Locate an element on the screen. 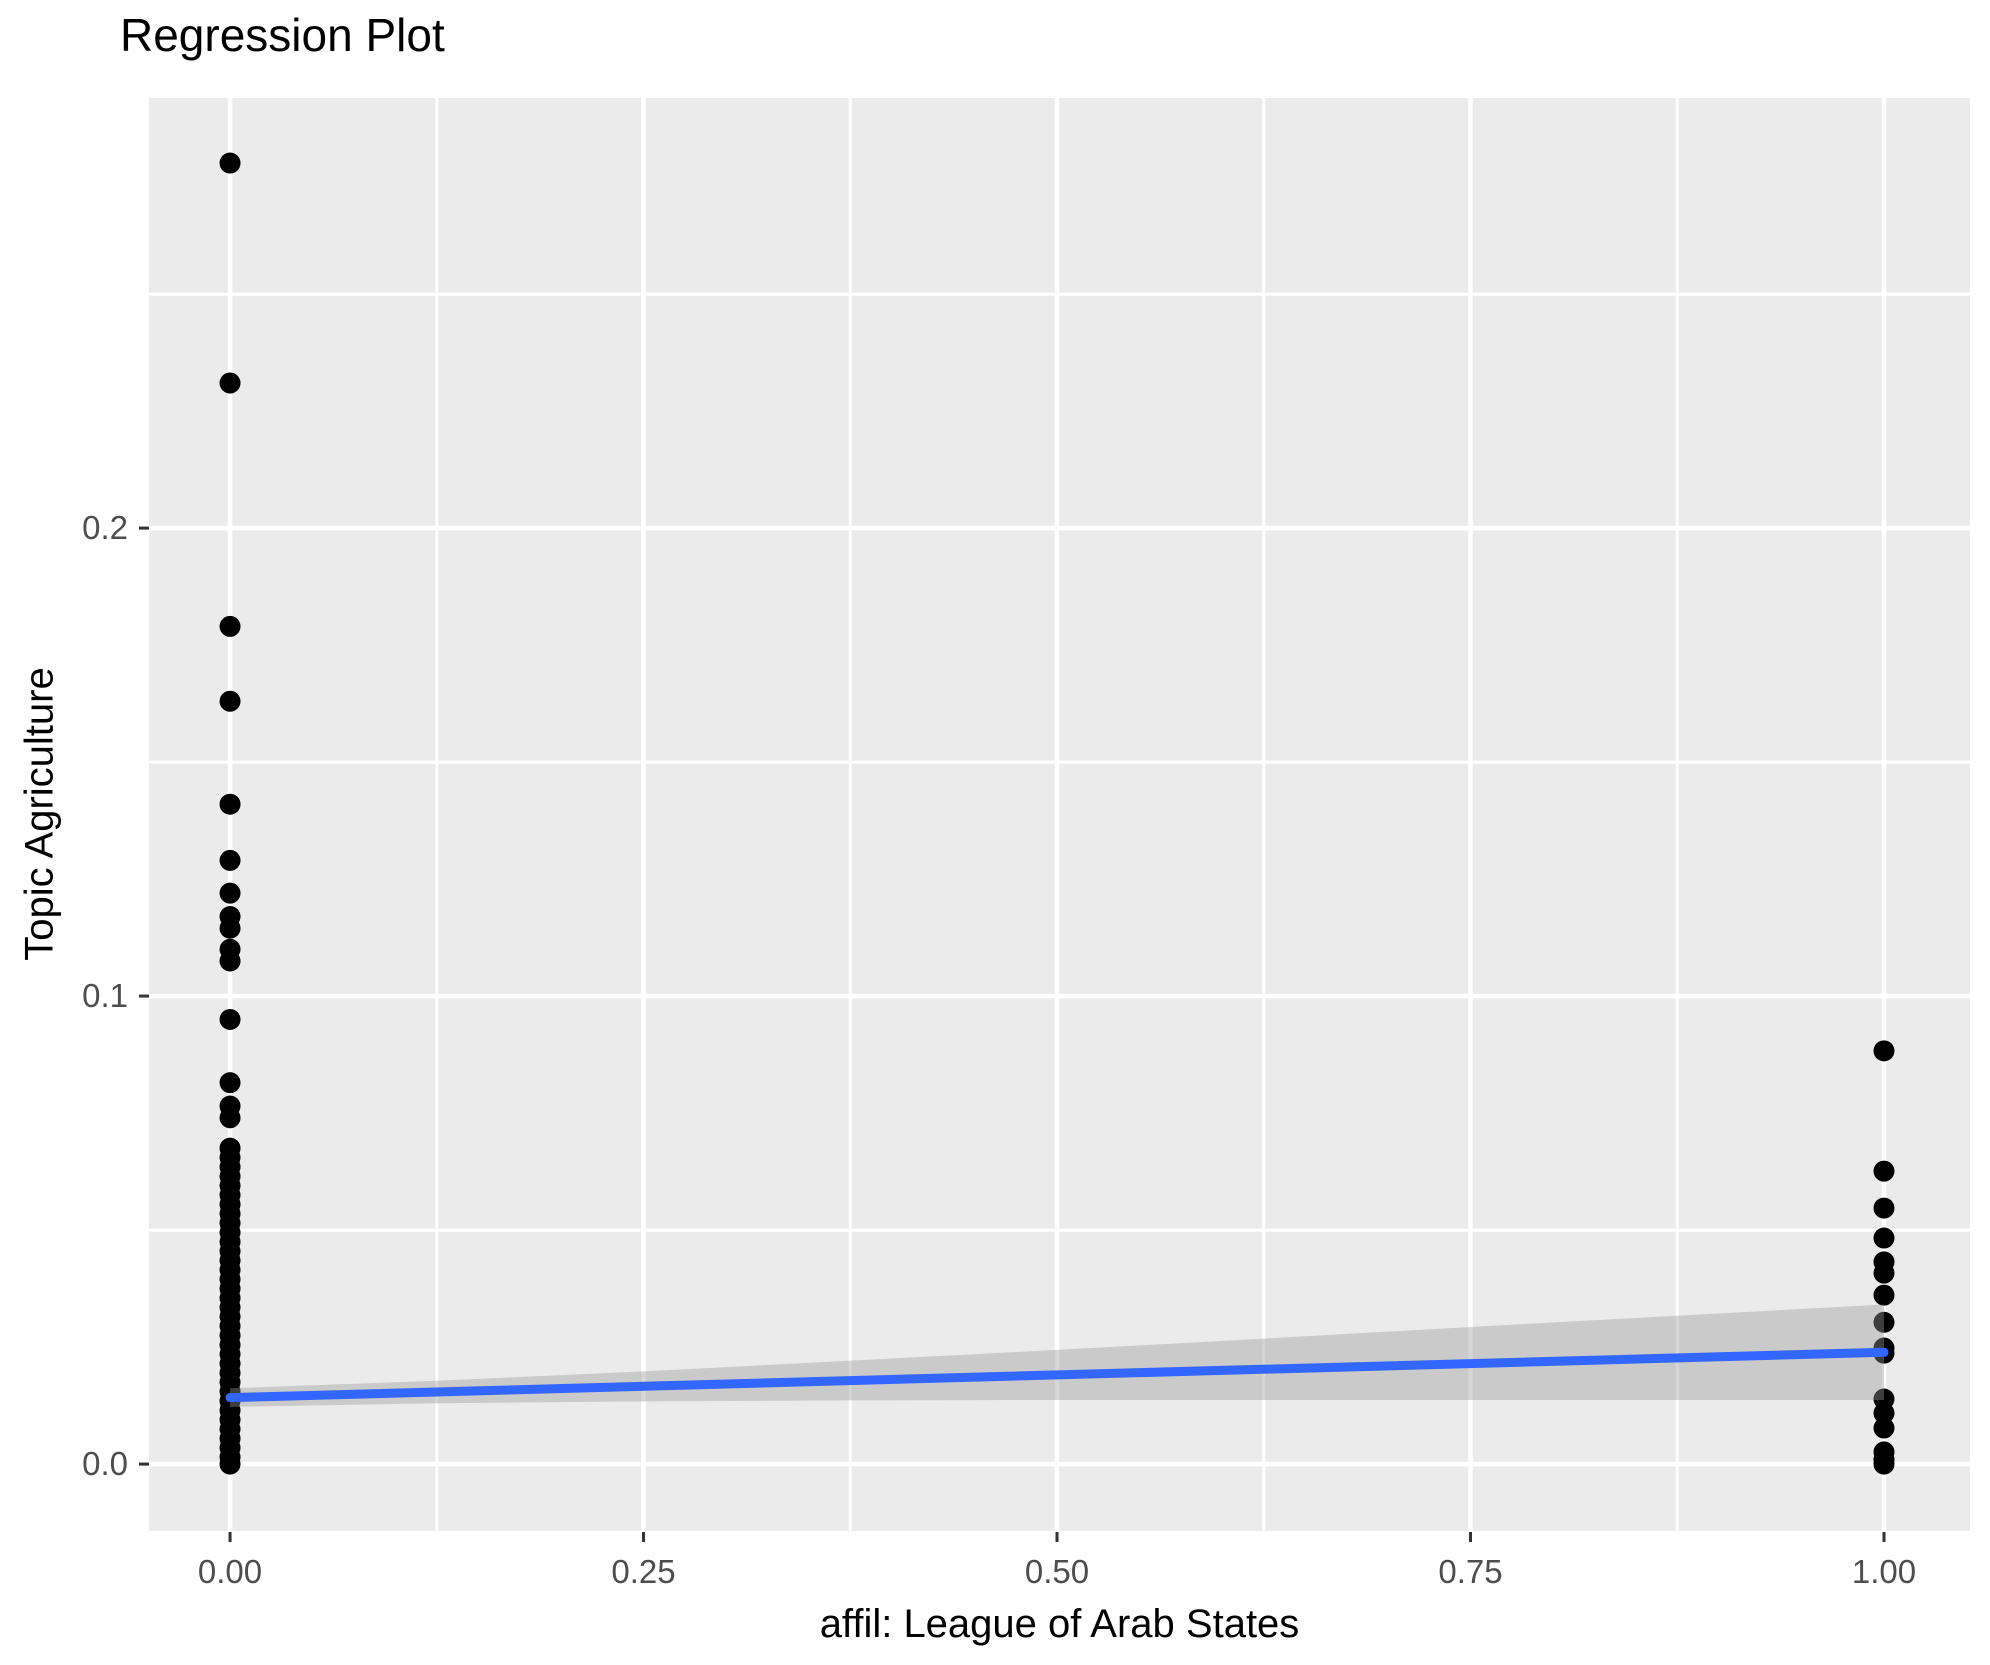 The height and width of the screenshot is (1665, 1990). confidence-band is located at coordinates (1057, 1355).